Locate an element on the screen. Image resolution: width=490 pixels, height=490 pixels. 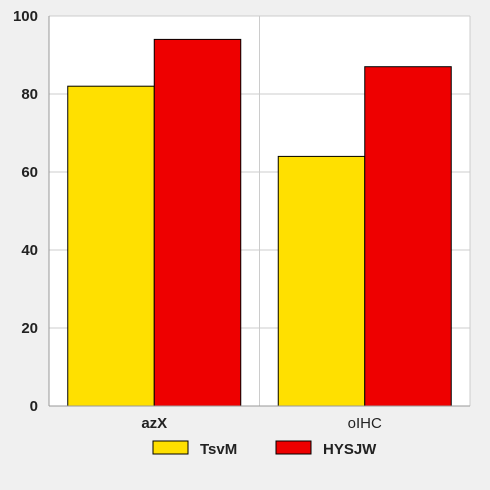
x-tick-label: azX is located at coordinates (154, 423).